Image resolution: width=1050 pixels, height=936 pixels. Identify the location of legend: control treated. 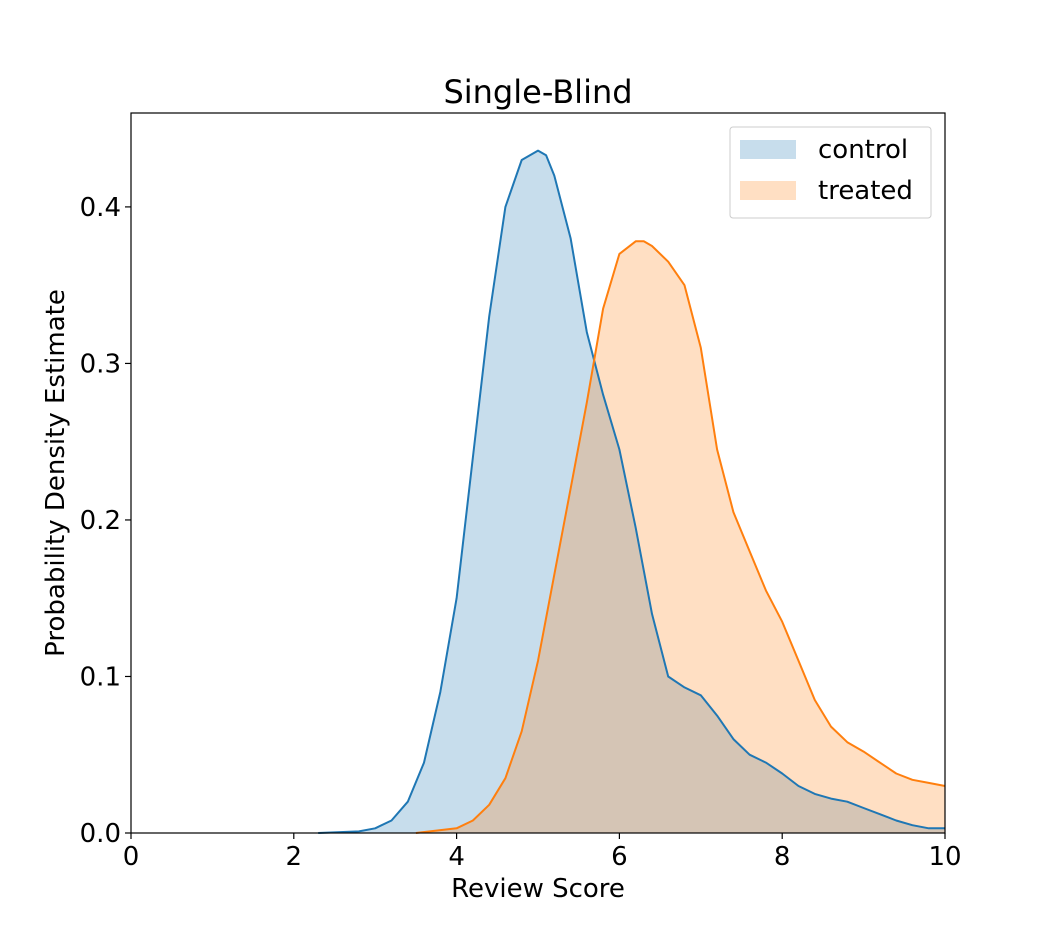
(830, 172).